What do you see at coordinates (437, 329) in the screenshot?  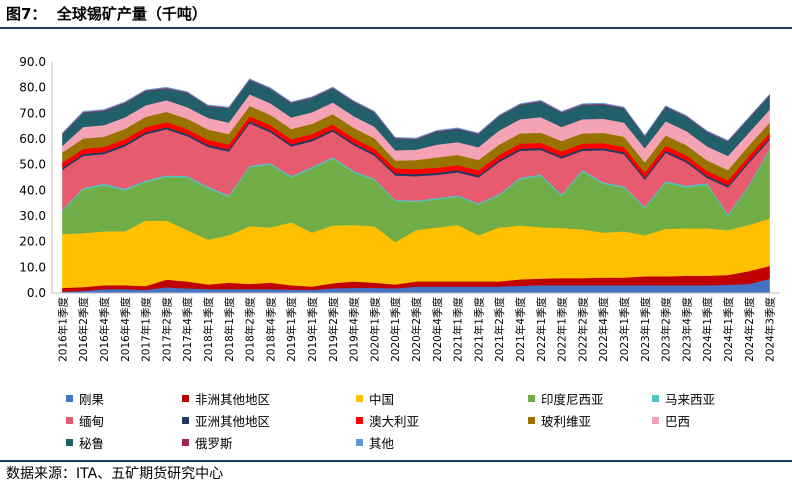 I see `x-tick-label: 2020年4季度` at bounding box center [437, 329].